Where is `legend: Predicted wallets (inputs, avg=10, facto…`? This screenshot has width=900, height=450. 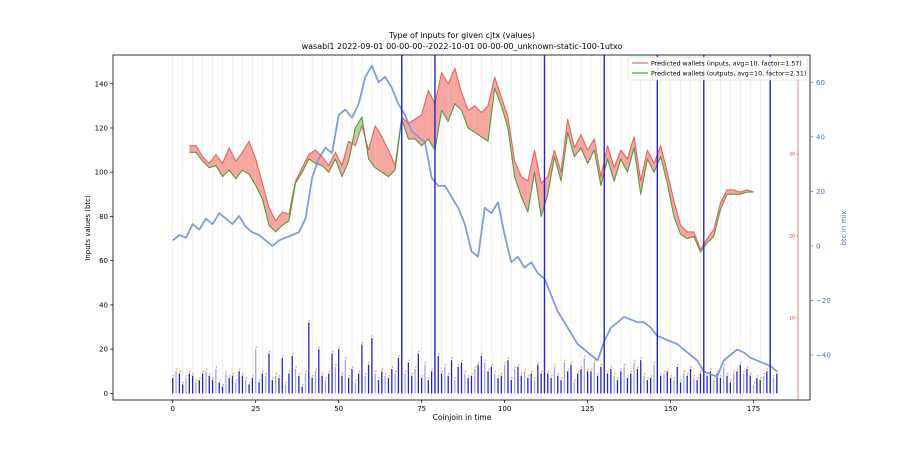
legend: Predicted wallets (inputs, avg=10, facto… is located at coordinates (717, 68).